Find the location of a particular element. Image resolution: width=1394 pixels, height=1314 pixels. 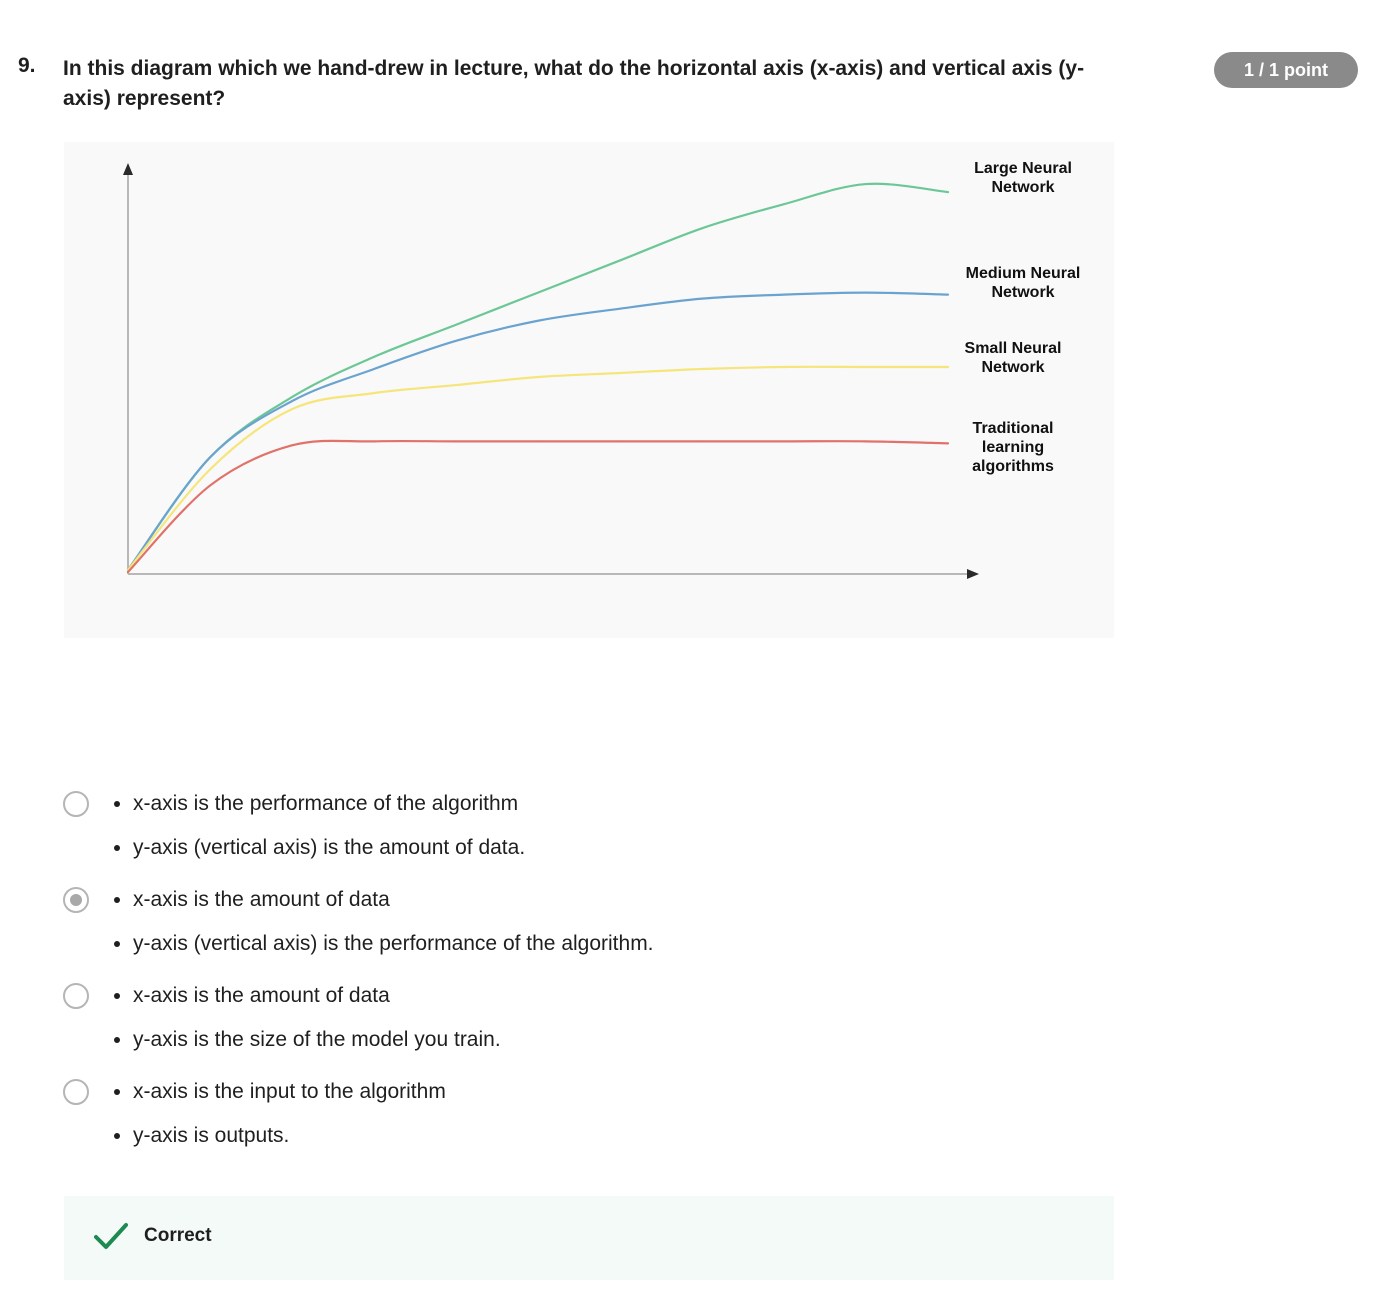

series-line-medium-neural-network is located at coordinates (538, 431).